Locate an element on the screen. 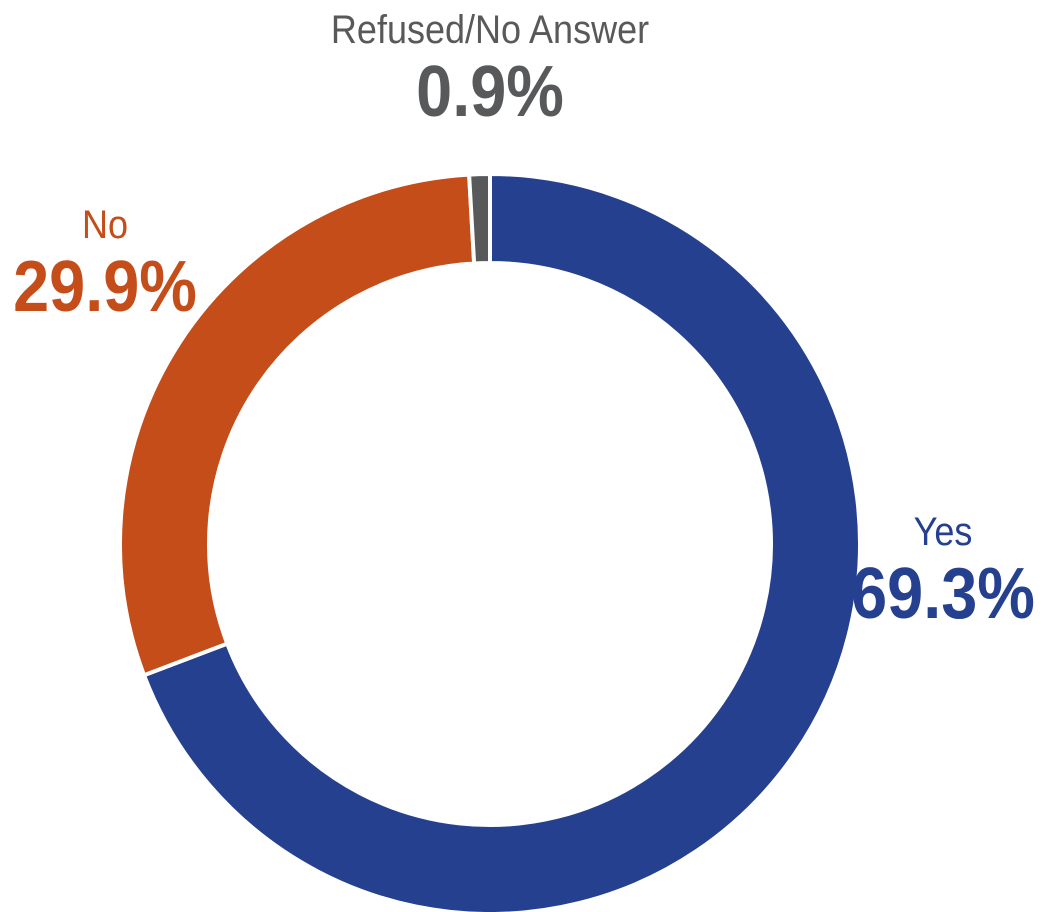  slice-label-no: No 29.9% is located at coordinates (105, 264).